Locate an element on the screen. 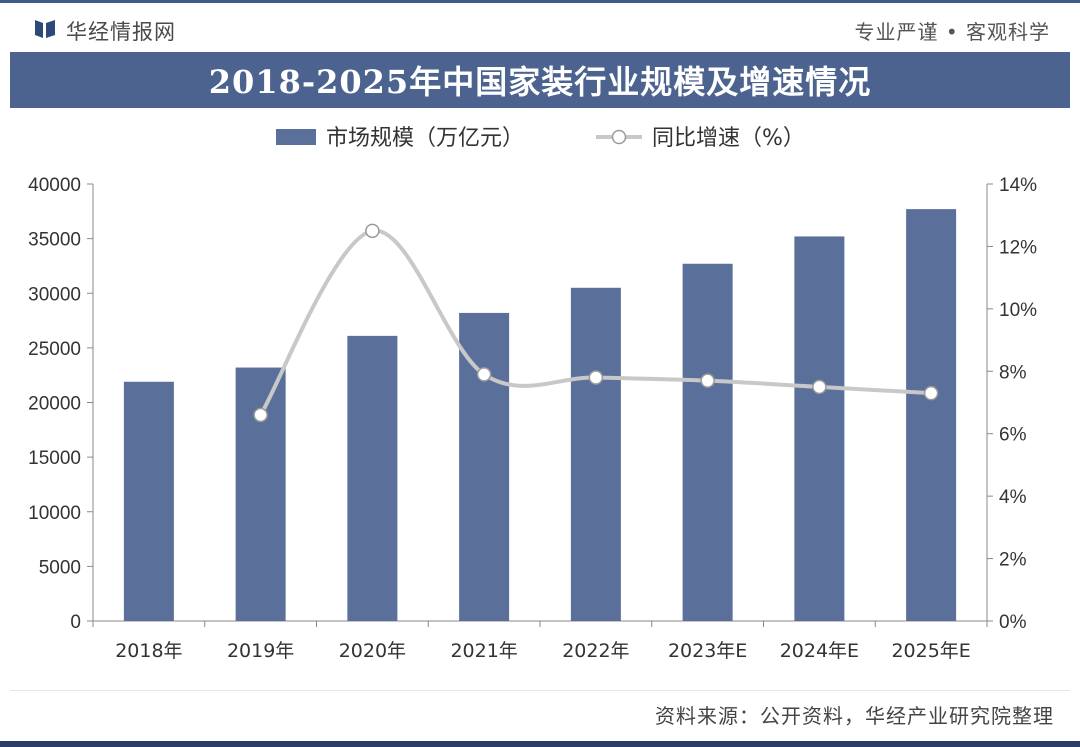 The image size is (1080, 747). top-border is located at coordinates (540, 1).